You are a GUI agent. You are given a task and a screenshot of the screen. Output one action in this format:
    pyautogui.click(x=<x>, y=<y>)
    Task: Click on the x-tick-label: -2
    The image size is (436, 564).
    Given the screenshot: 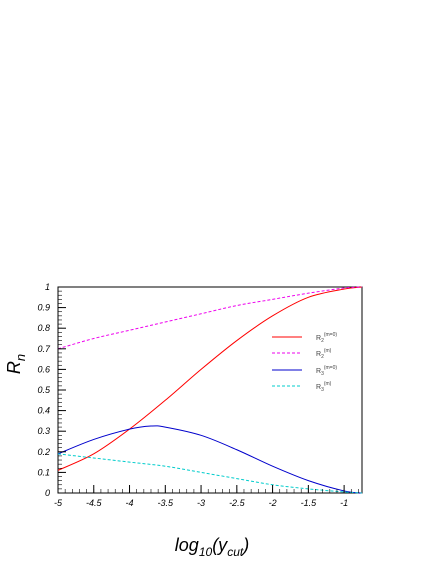 What is the action you would take?
    pyautogui.click(x=273, y=503)
    